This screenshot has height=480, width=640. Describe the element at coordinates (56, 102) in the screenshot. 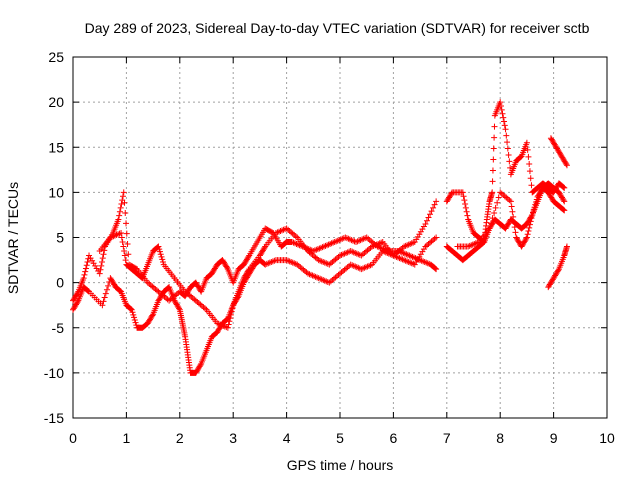

I see `y-tick-label: 20` at that location.